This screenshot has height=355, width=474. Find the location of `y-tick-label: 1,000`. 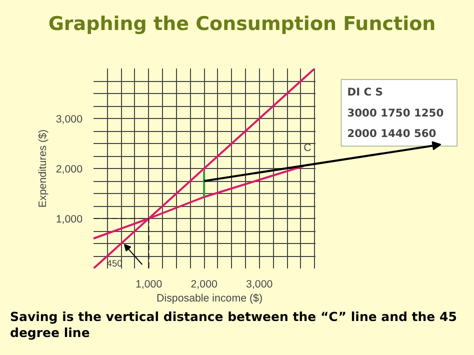

y-tick-label: 1,000 is located at coordinates (69, 220).